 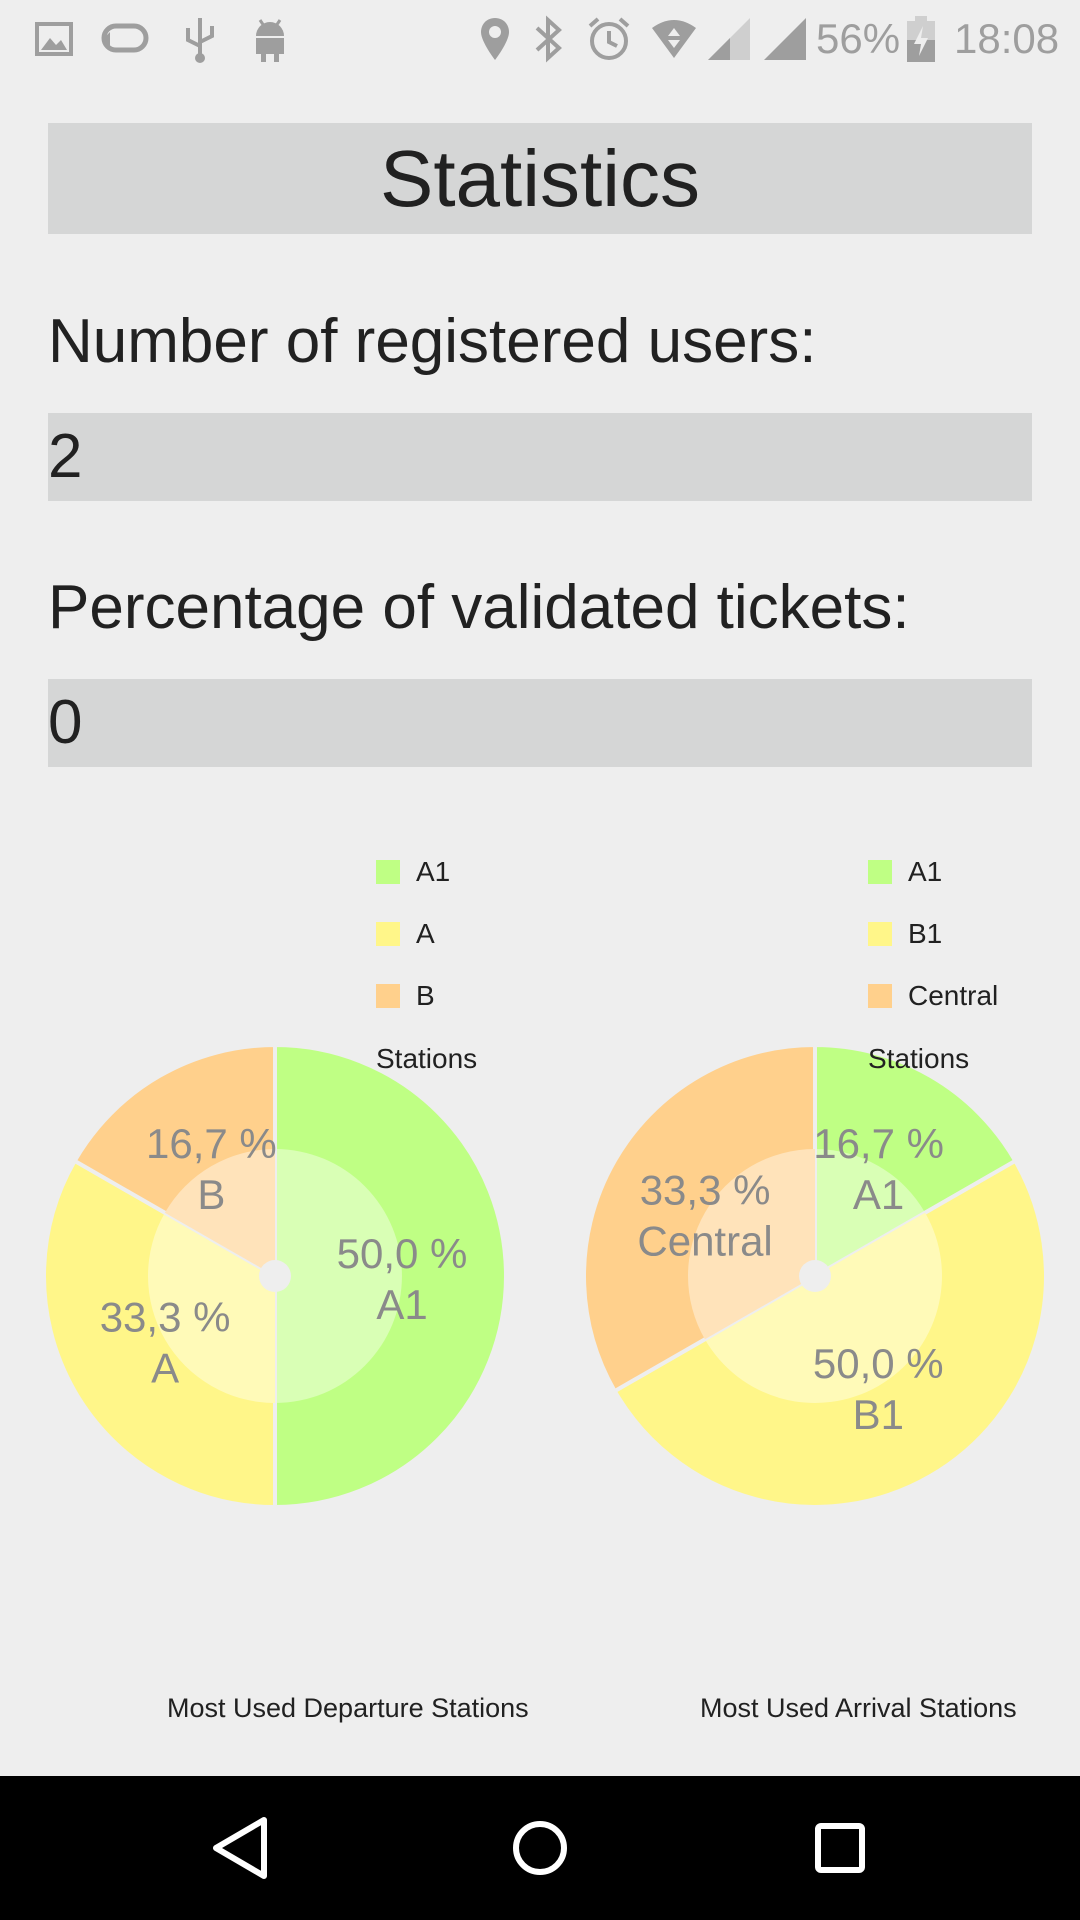 What do you see at coordinates (823, 1307) in the screenshot?
I see `pie-slice-inner-b1` at bounding box center [823, 1307].